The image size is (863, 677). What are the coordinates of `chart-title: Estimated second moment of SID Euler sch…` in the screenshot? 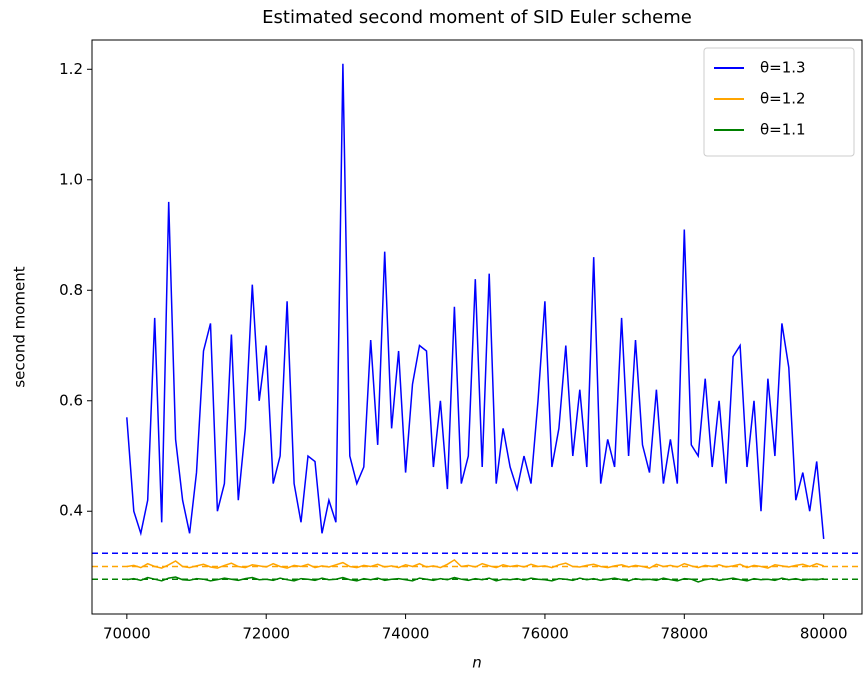 It's located at (477, 17).